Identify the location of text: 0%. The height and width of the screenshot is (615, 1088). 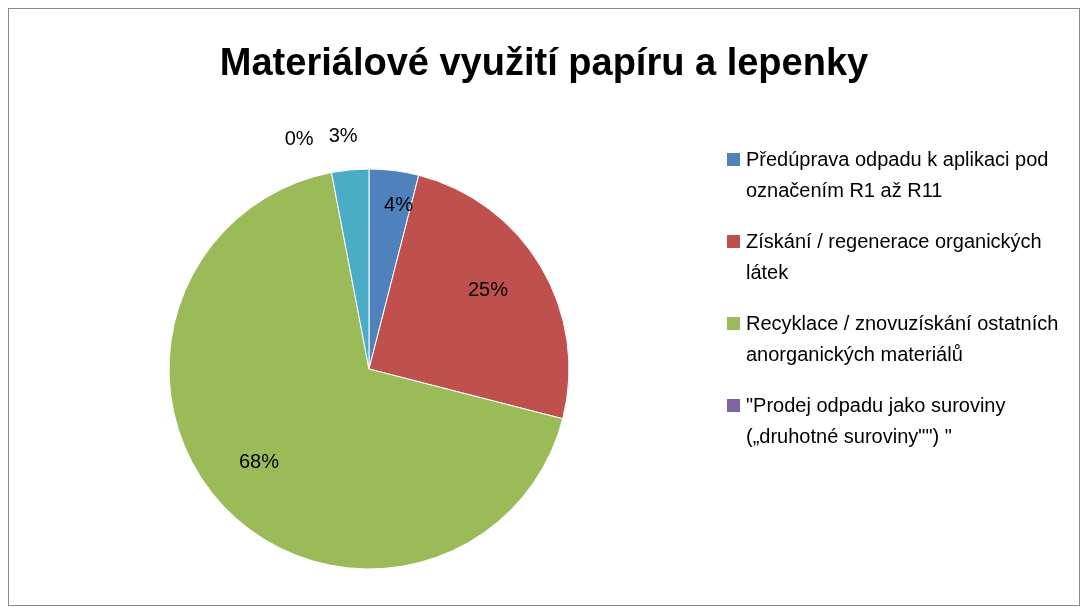
(299, 138).